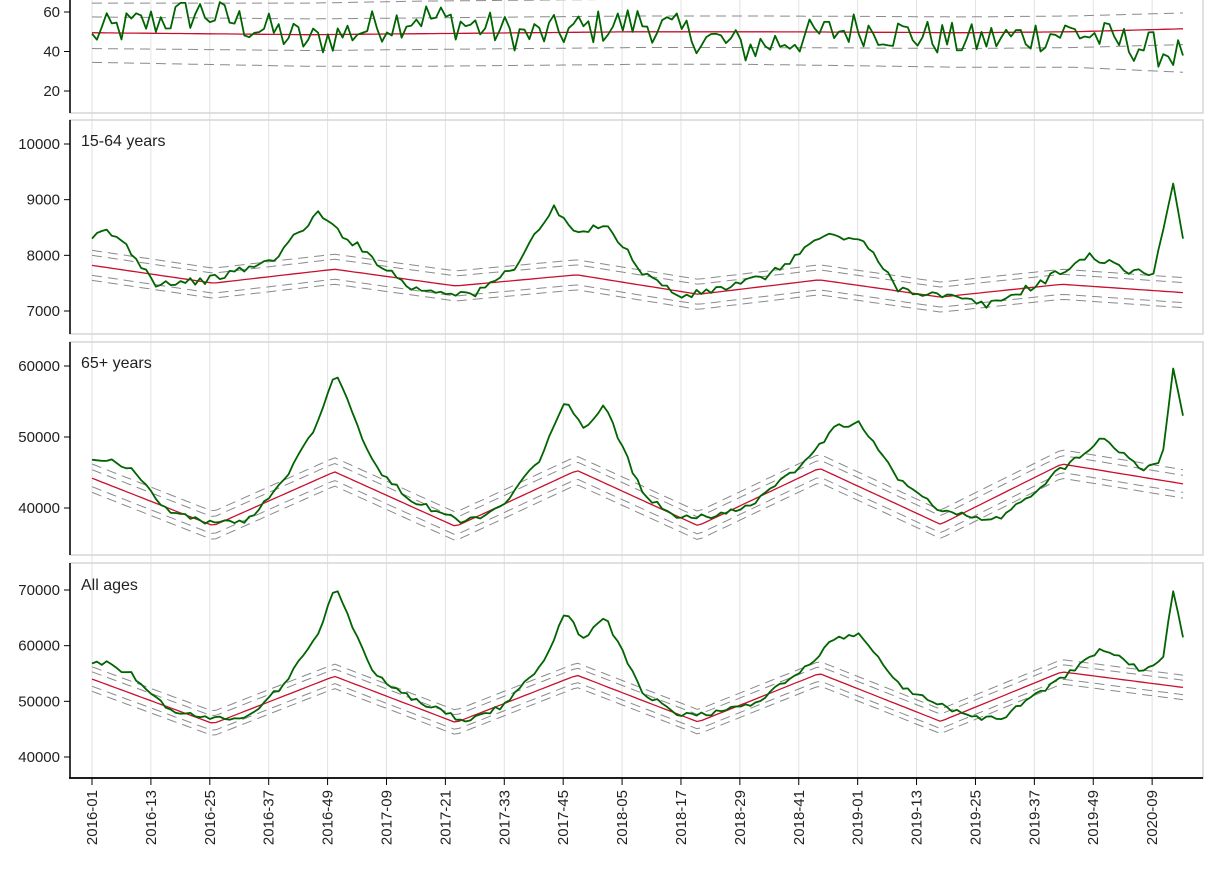 This screenshot has width=1212, height=871. What do you see at coordinates (563, 817) in the screenshot?
I see `x-tick-label: 2017-45` at bounding box center [563, 817].